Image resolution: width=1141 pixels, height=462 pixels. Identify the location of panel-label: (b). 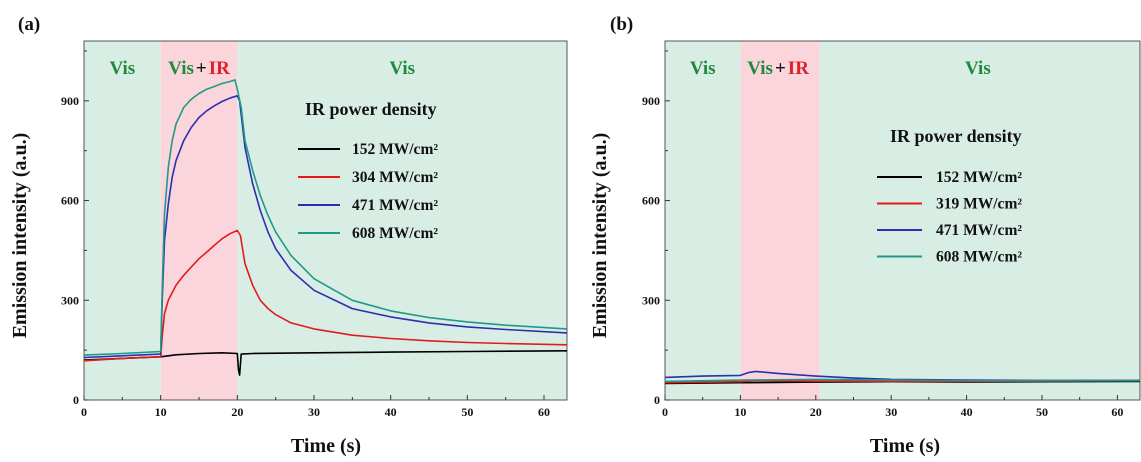
(621, 24).